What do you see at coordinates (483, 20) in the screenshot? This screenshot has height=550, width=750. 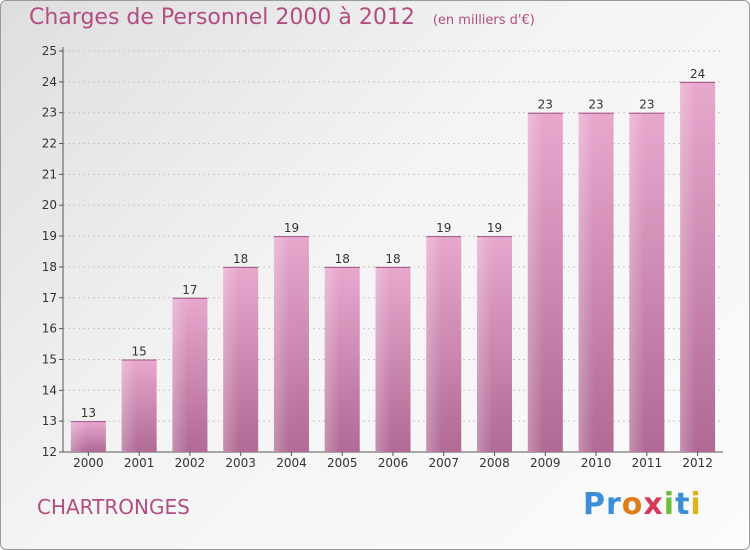 I see `chart-subtitle: (en milliers d'€)` at bounding box center [483, 20].